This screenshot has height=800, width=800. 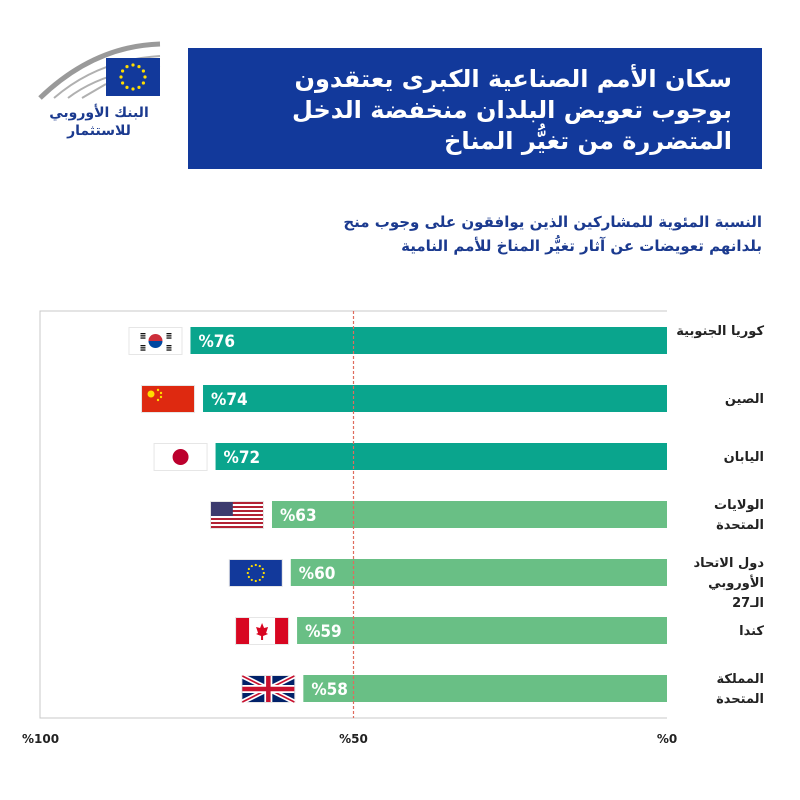 I want to click on data-label-6: %58, so click(x=329, y=690).